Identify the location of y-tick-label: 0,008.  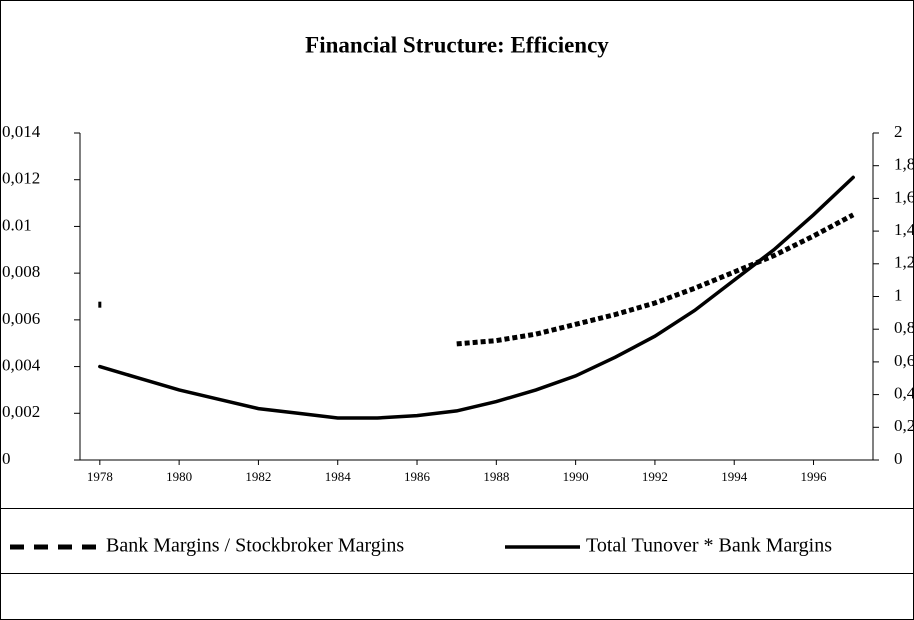
(21, 271).